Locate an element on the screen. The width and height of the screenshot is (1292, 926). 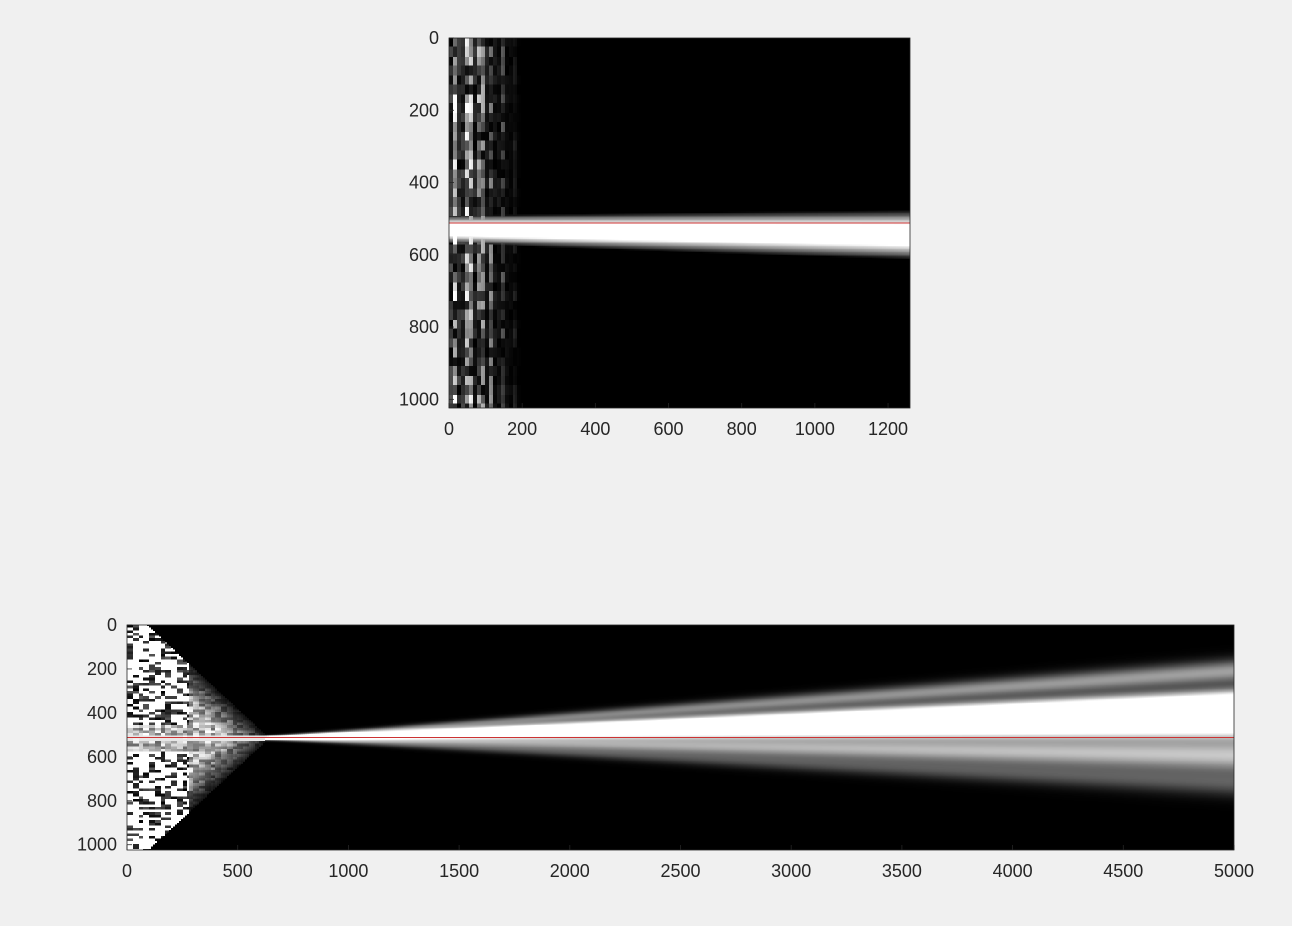
x-tick-label: 5000 is located at coordinates (1234, 871).